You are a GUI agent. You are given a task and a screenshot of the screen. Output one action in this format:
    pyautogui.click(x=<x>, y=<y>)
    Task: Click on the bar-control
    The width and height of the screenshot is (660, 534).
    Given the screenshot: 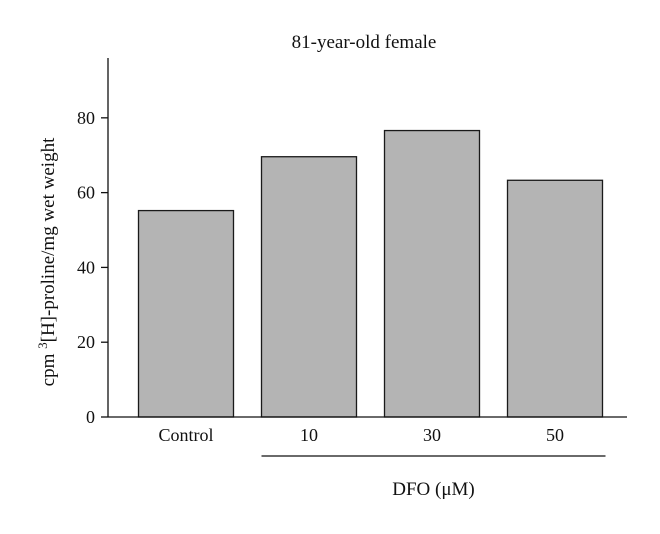 What is the action you would take?
    pyautogui.click(x=186, y=313)
    